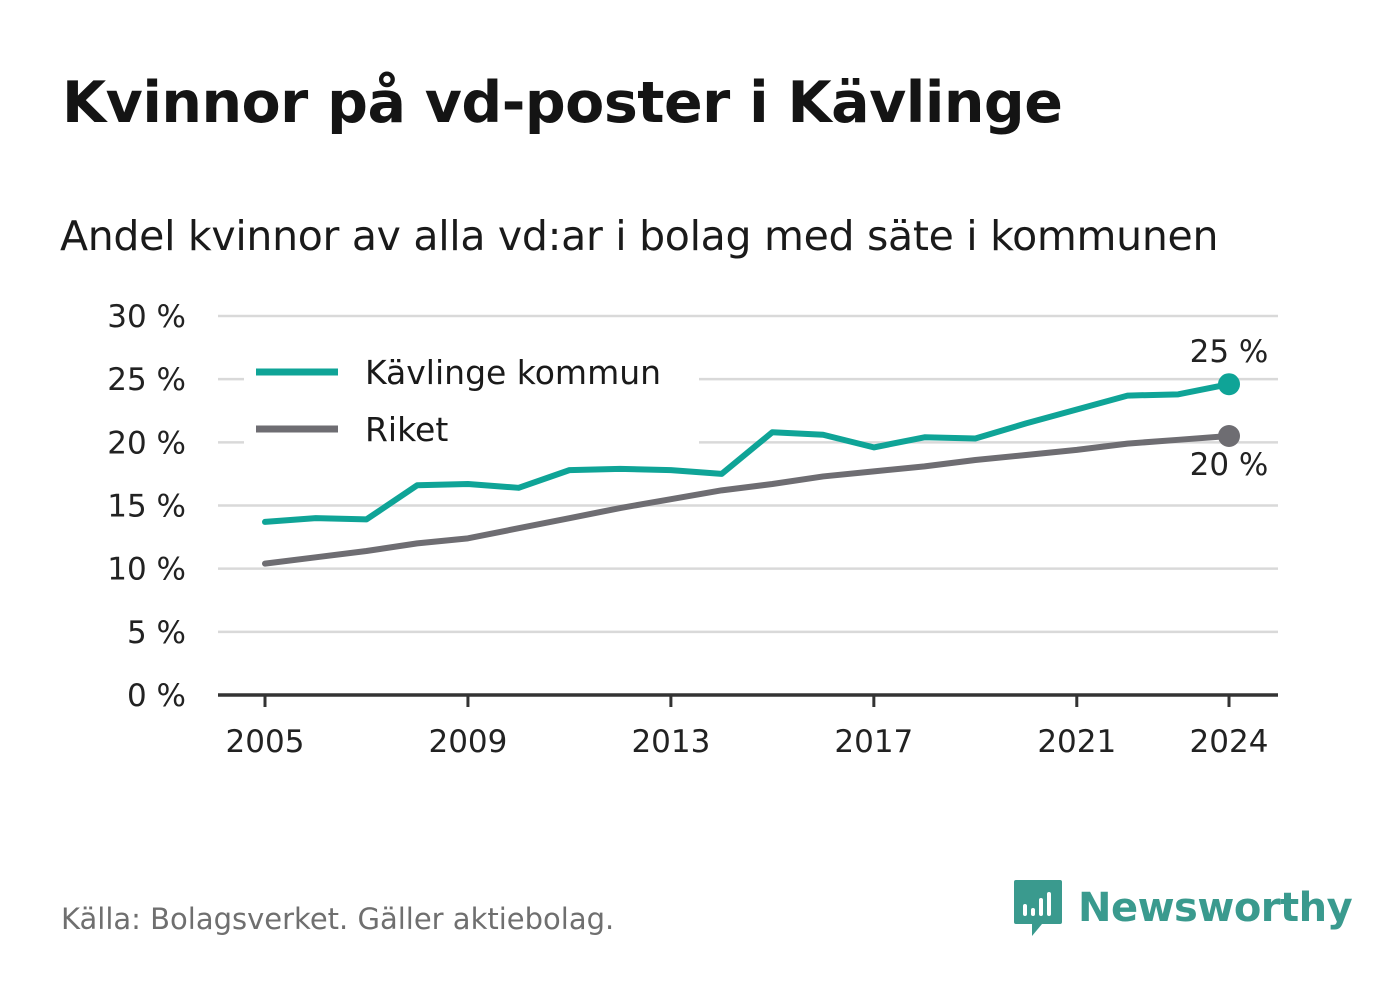 The width and height of the screenshot is (1382, 999). Describe the element at coordinates (338, 919) in the screenshot. I see `source-note: Källa: Bolagsverket. Gäller aktiebolag.` at that location.